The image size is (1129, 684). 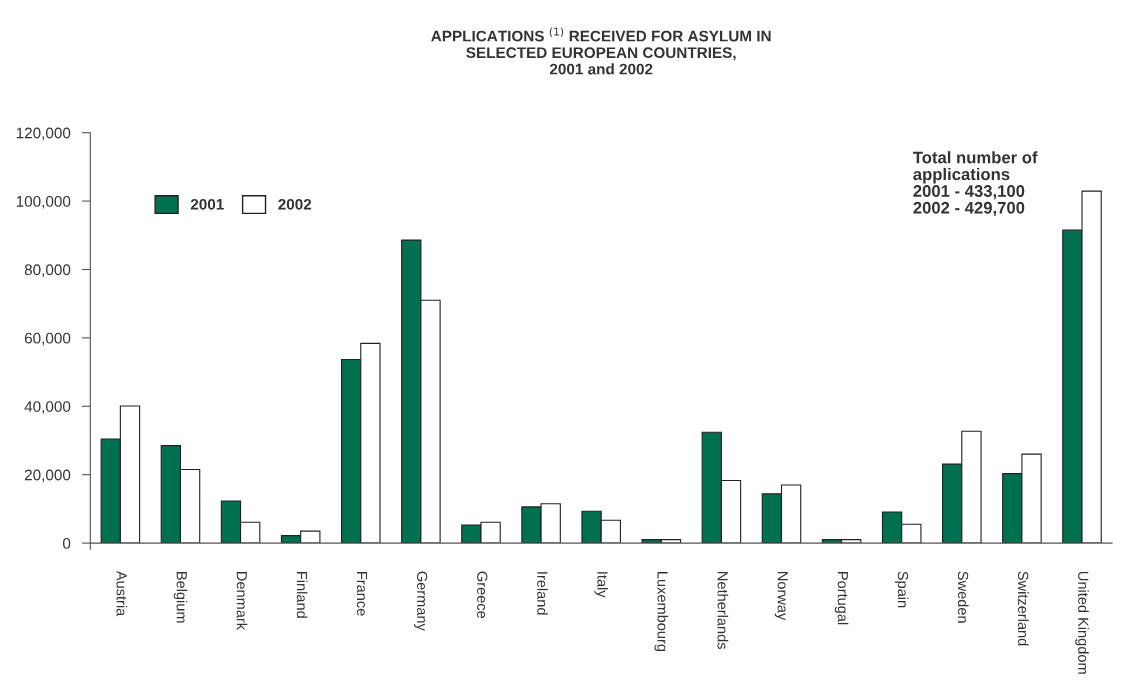 What do you see at coordinates (43, 202) in the screenshot?
I see `y-tick-label: 100,000` at bounding box center [43, 202].